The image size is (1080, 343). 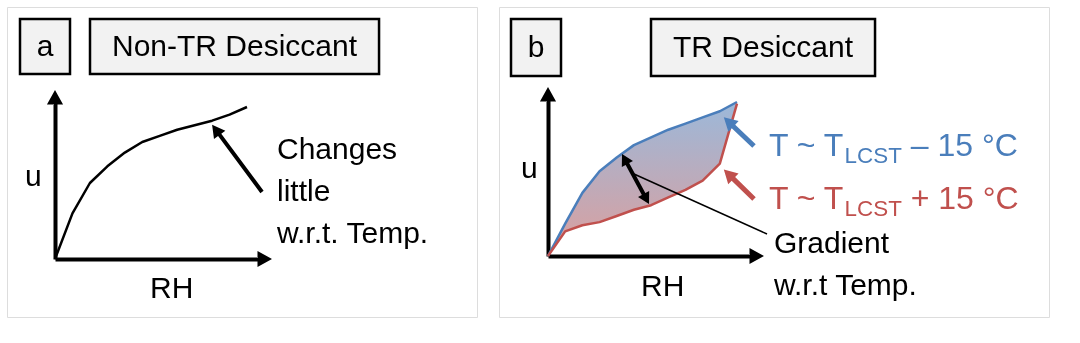 I want to click on text: Gradient w.r.t Temp., so click(x=845, y=263).